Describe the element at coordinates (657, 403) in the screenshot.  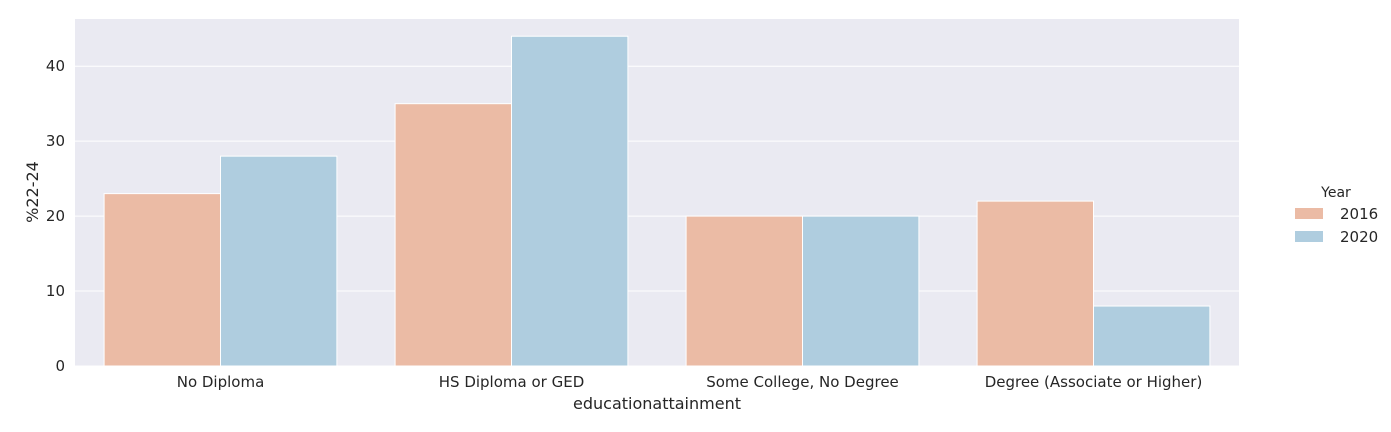
I see `x-axis-label: educationattainment` at that location.